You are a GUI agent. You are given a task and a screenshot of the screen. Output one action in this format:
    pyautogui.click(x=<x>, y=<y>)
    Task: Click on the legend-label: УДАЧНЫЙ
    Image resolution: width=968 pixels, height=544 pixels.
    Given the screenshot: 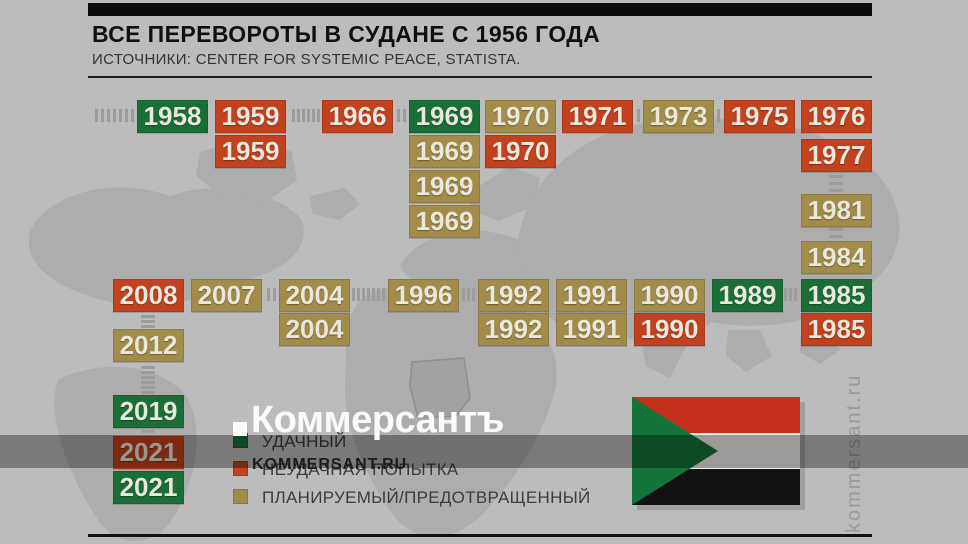 What is the action you would take?
    pyautogui.click(x=304, y=441)
    